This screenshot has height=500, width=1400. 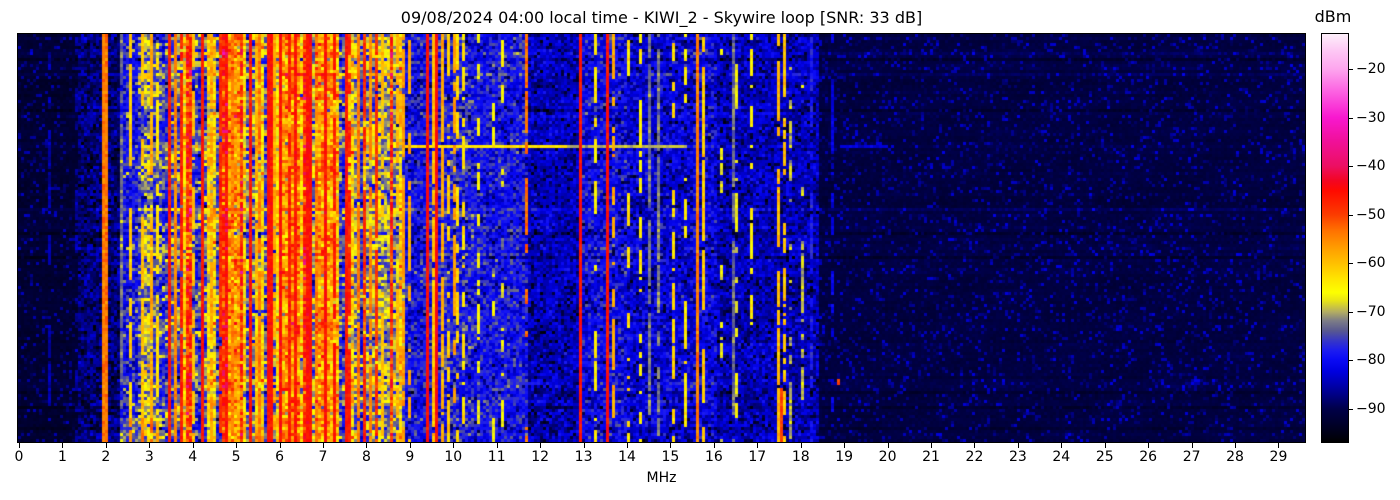 I want to click on x-tick-label: 11, so click(x=496, y=457).